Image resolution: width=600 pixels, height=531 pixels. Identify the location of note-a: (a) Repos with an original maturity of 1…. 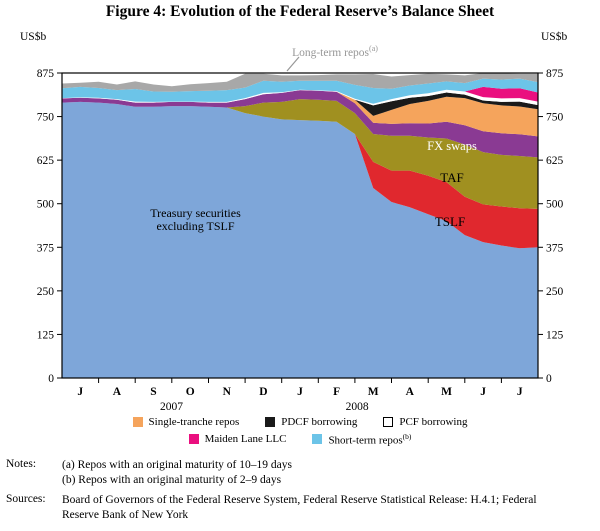
(177, 465).